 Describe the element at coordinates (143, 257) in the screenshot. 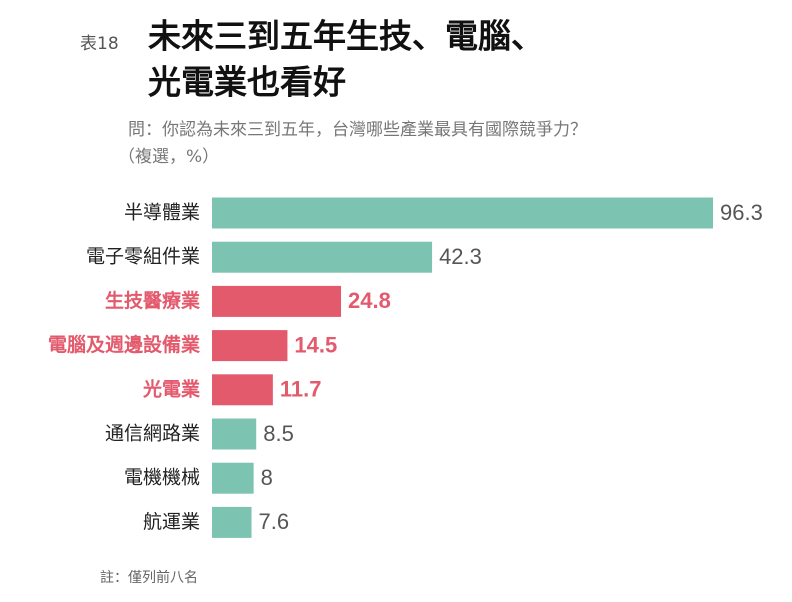

I see `category-label: 電子零組件業` at that location.